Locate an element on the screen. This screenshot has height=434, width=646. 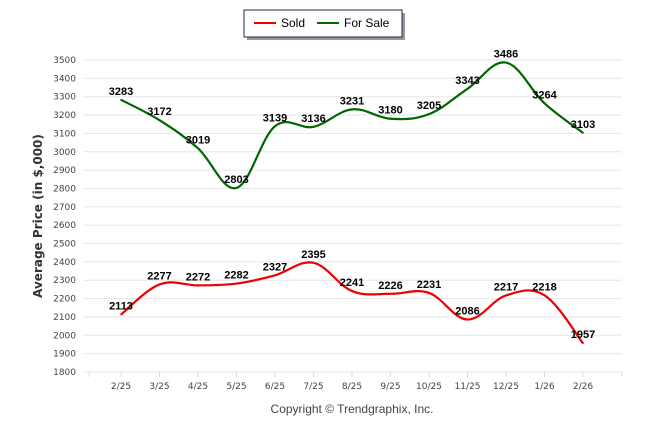
y-tick-label: 2400 is located at coordinates (64, 263).